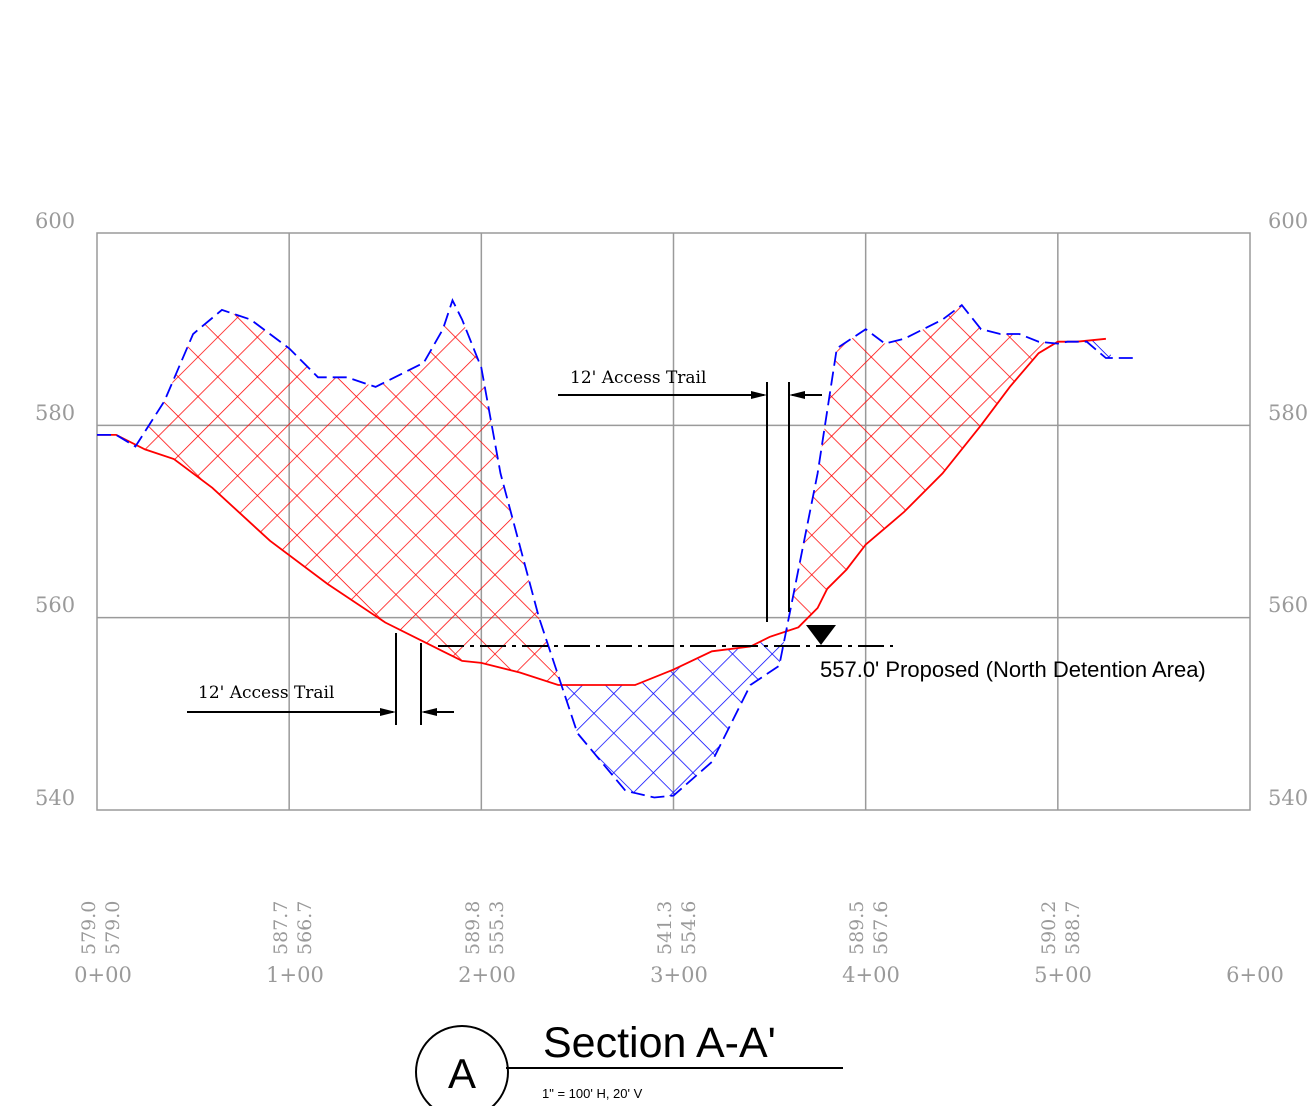 The image size is (1314, 1106). Describe the element at coordinates (1063, 975) in the screenshot. I see `station-label-5: 5+00` at that location.